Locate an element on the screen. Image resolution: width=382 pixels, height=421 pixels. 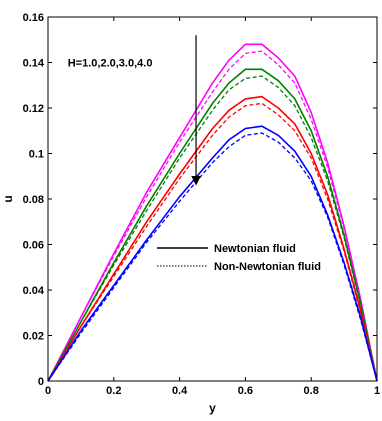
y-tick-label: 0.16 is located at coordinates (33, 18).